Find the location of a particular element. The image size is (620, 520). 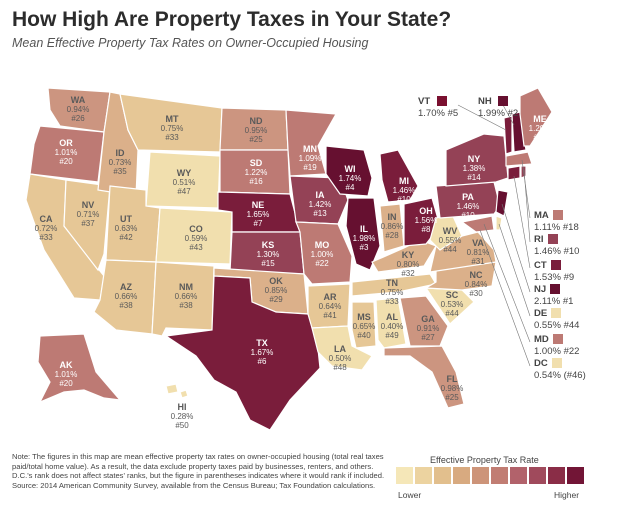

label-ok-rank: #29 is located at coordinates (276, 299).